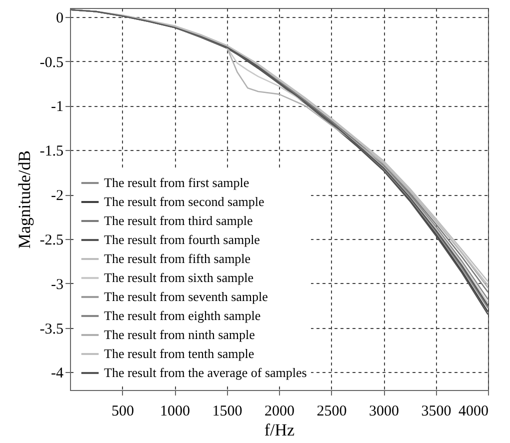  What do you see at coordinates (52, 62) in the screenshot?
I see `y-tick-label: -0.5` at bounding box center [52, 62].